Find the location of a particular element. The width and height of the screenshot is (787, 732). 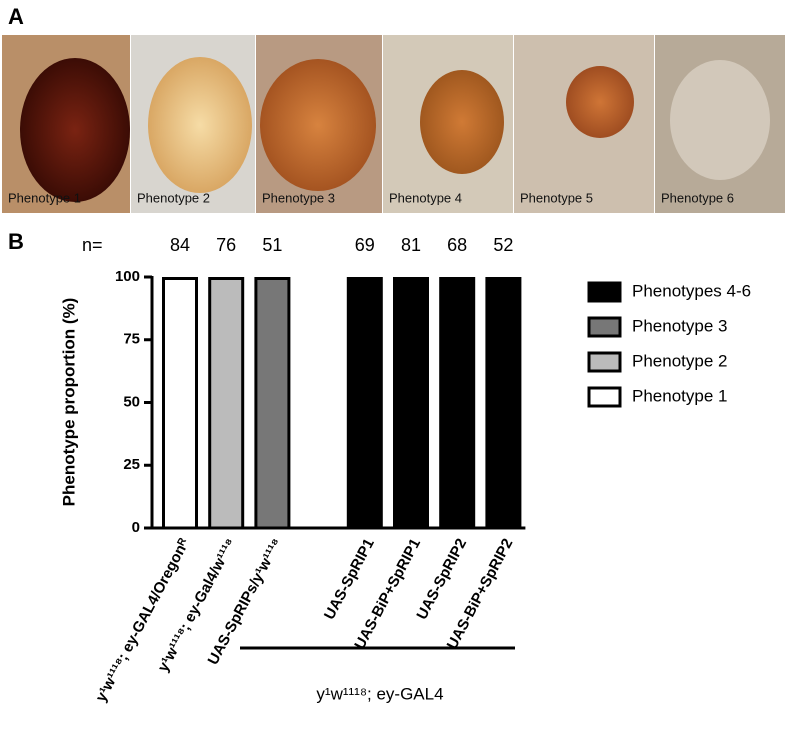

n-value: 84 is located at coordinates (180, 245).